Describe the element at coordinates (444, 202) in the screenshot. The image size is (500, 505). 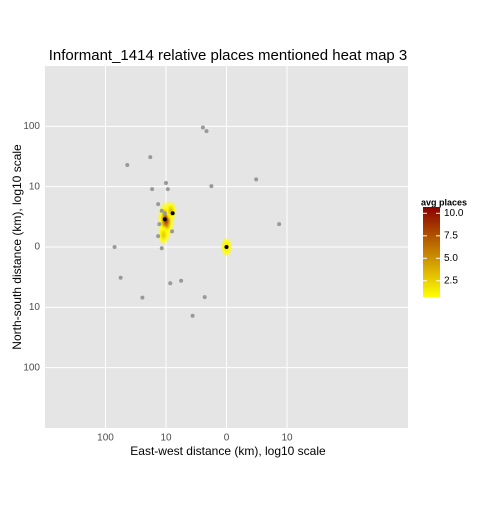
I see `legend-title: avg places` at that location.